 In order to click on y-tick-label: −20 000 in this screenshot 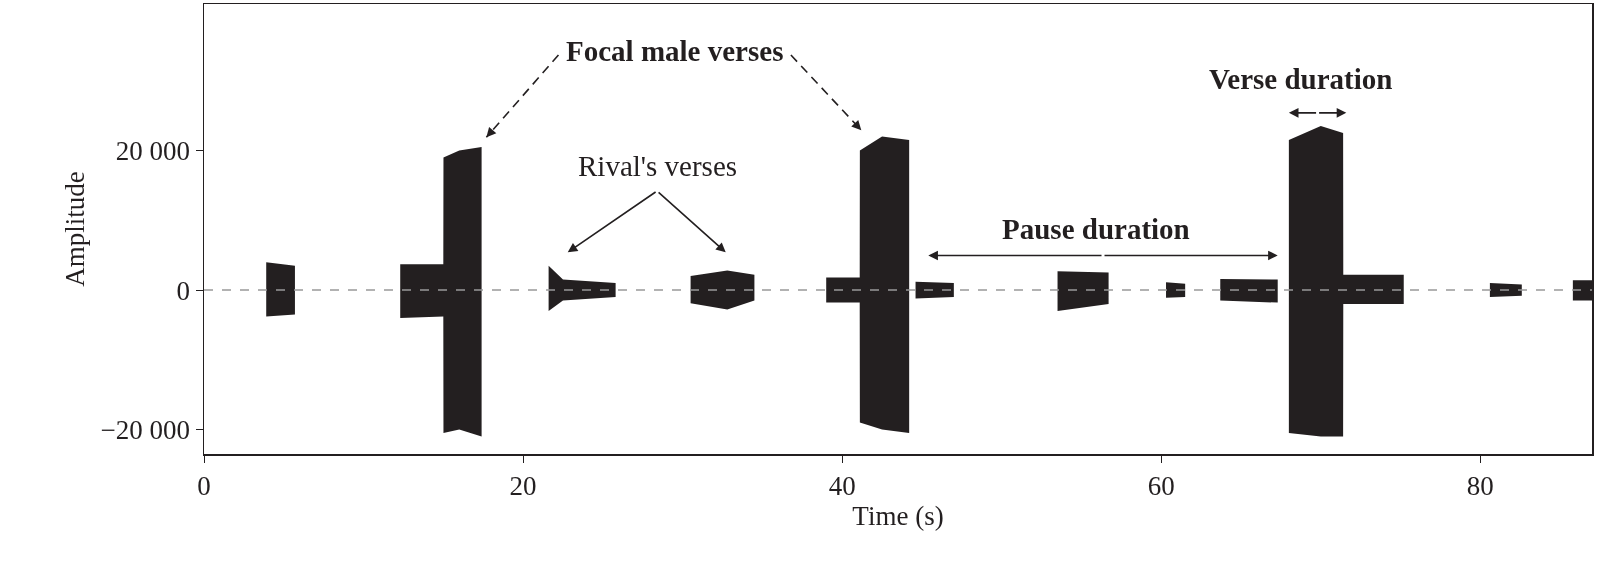, I will do `click(145, 430)`.